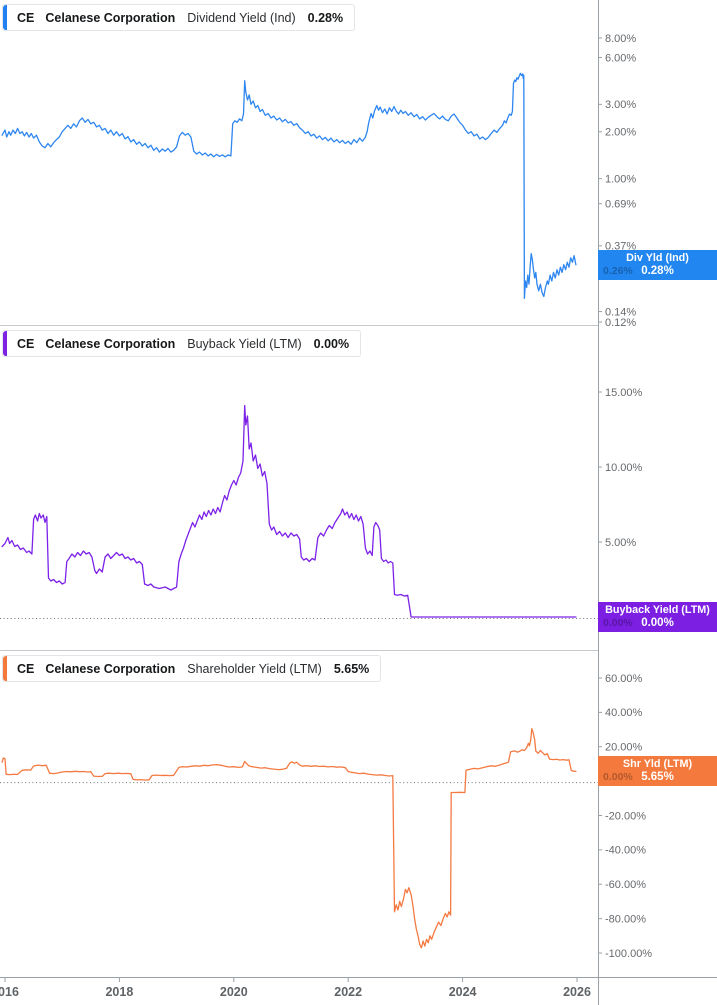 The image size is (717, 1005). Describe the element at coordinates (620, 543) in the screenshot. I see `y-axis-tick-label: 5.00%` at that location.